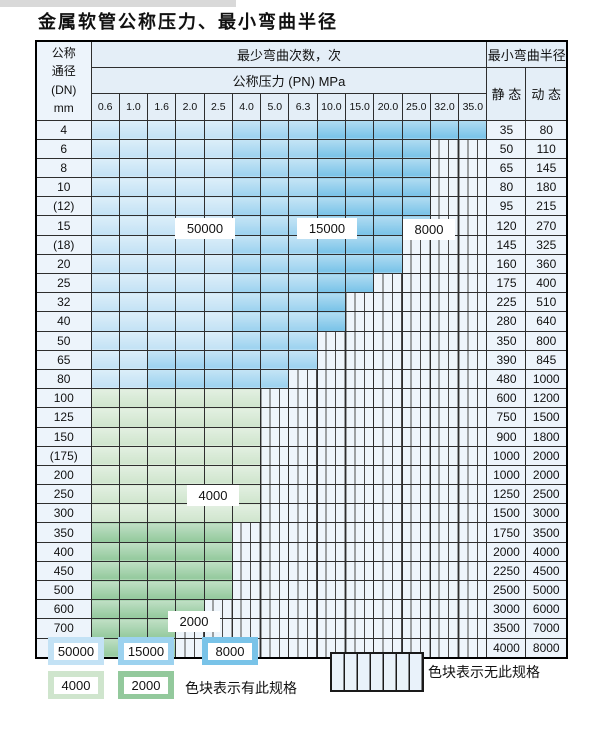 This screenshot has height=743, width=600. I want to click on table-row: 10 80 180, so click(301, 187).